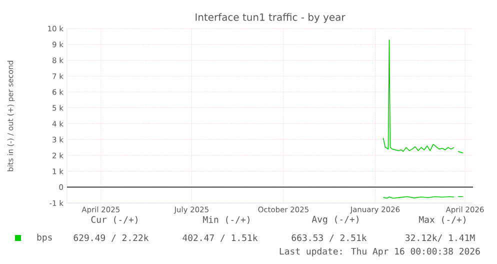 Image resolution: width=497 pixels, height=264 pixels. What do you see at coordinates (271, 18) in the screenshot?
I see `chart-title: Interface tun1 traffic - by year` at bounding box center [271, 18].